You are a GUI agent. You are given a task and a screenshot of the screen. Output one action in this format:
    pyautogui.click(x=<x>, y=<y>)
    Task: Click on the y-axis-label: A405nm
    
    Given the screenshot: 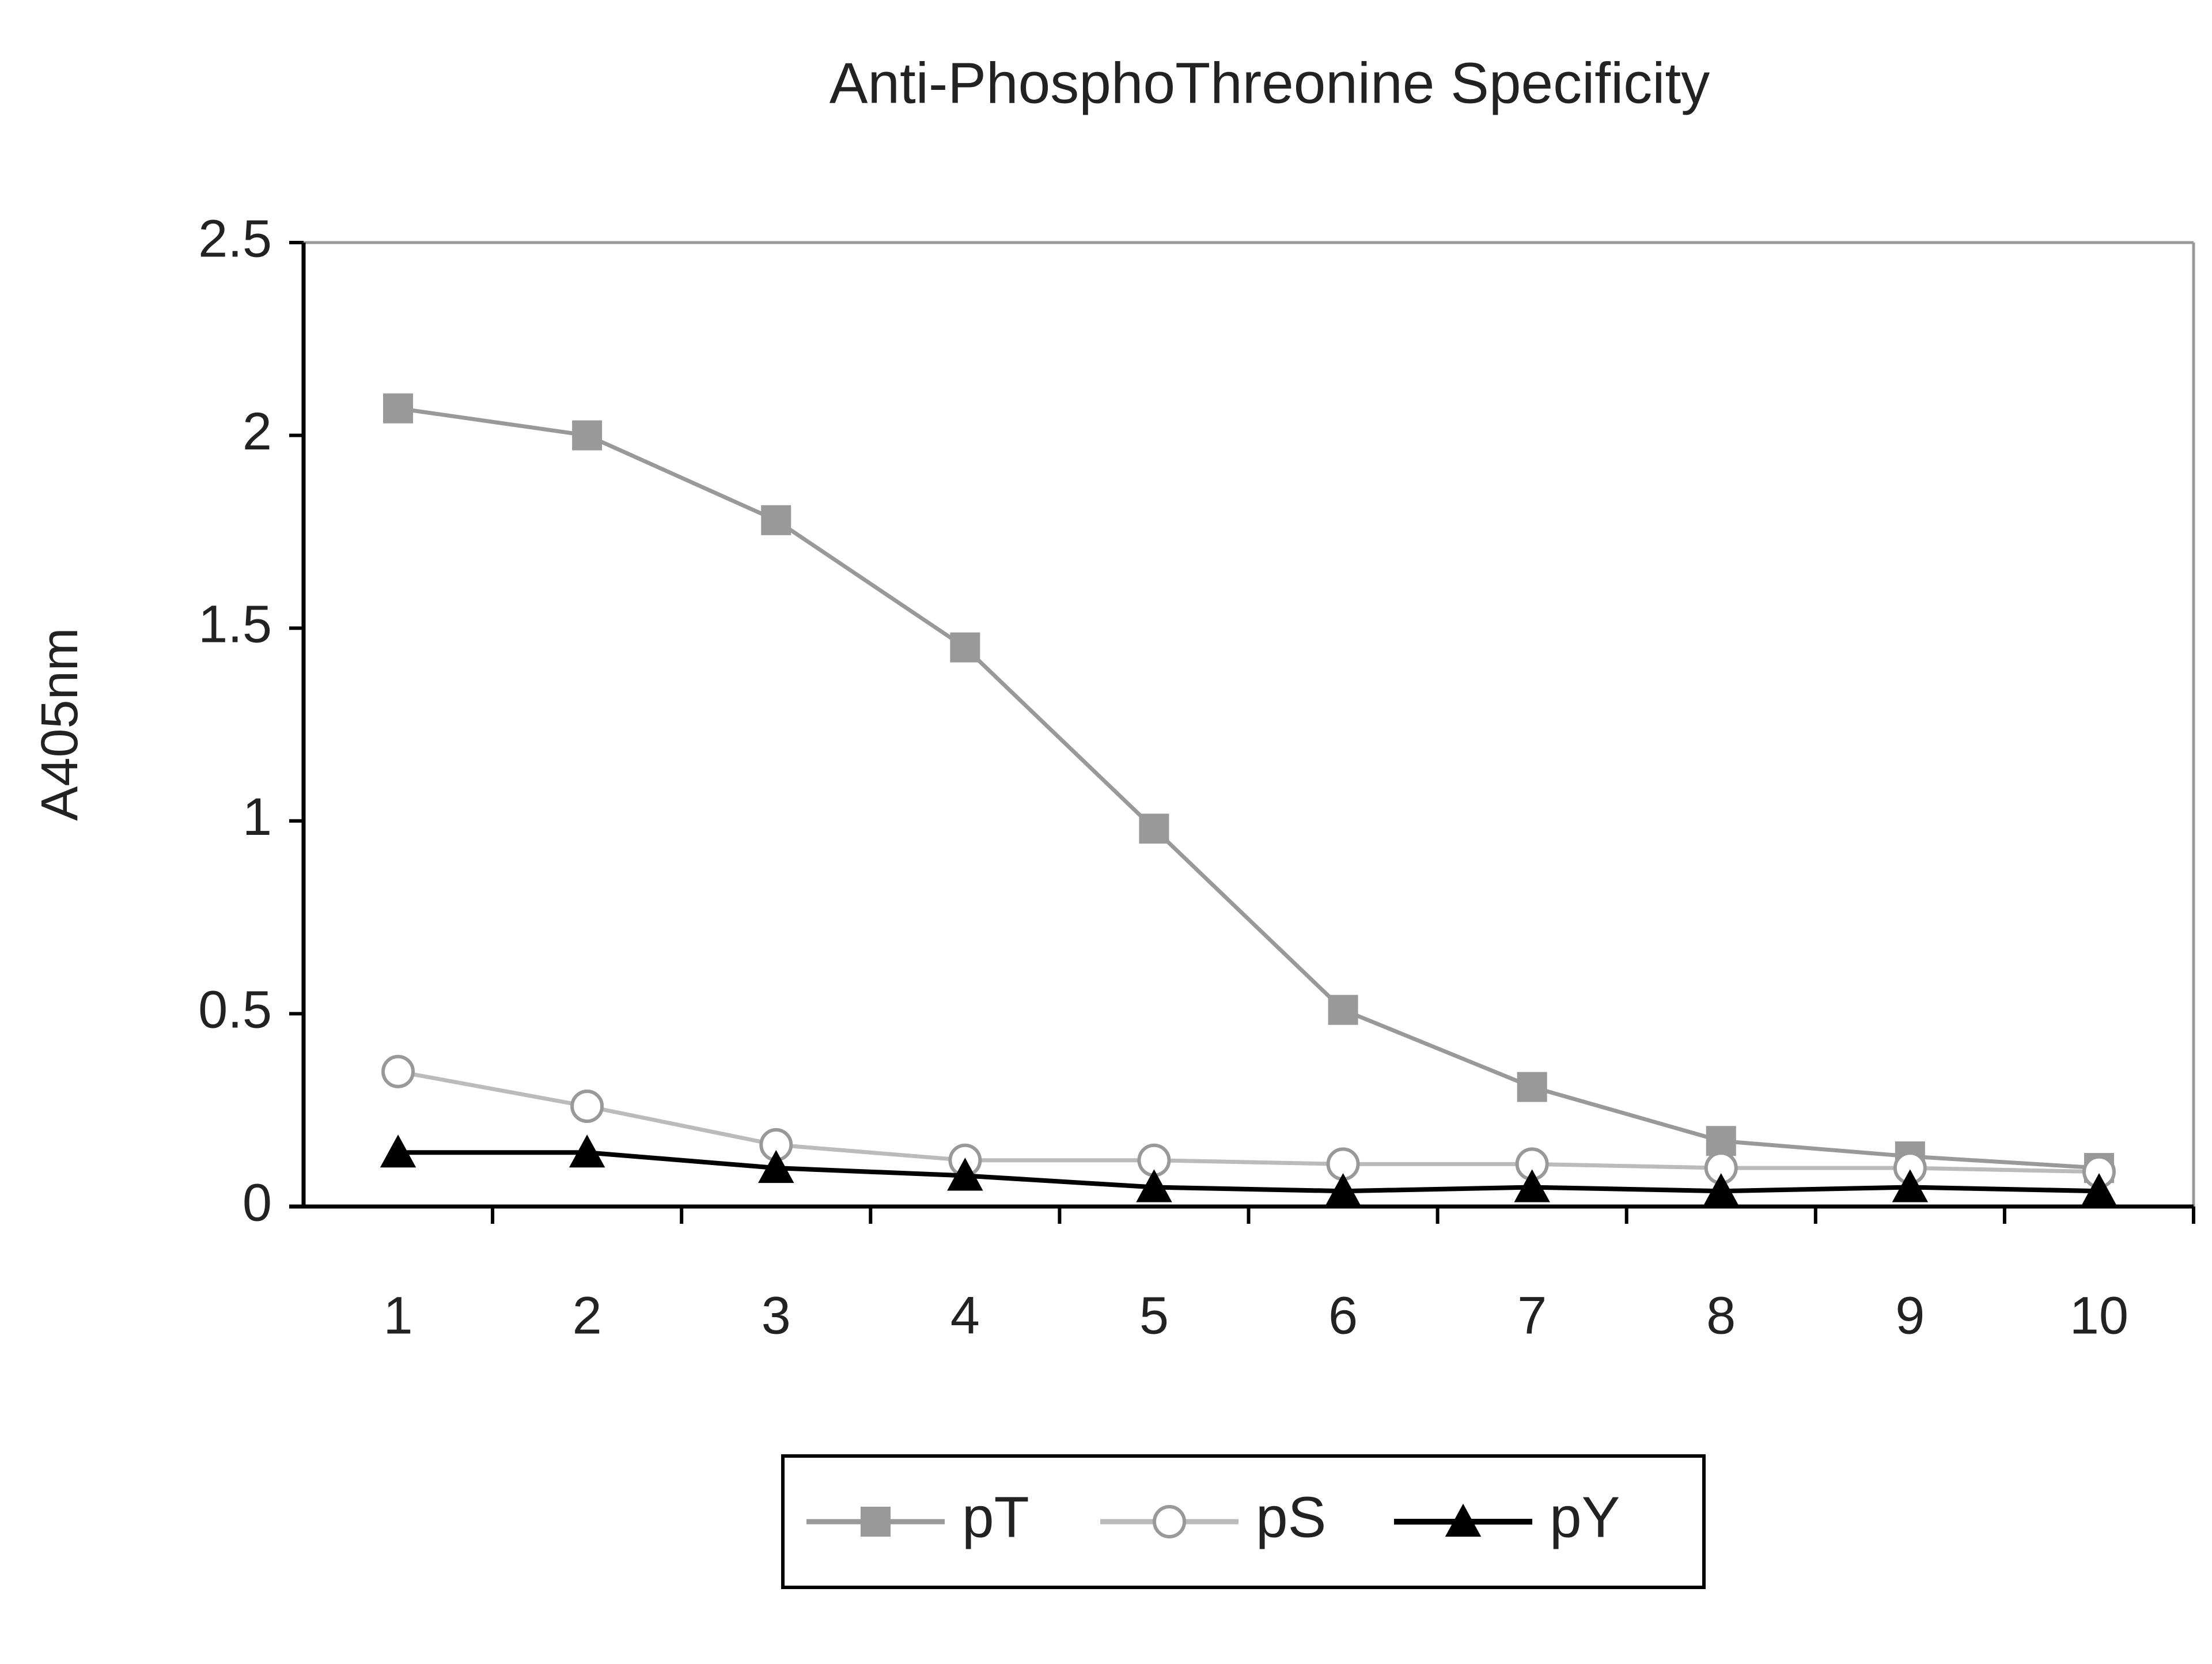 What is the action you would take?
    pyautogui.click(x=60, y=723)
    